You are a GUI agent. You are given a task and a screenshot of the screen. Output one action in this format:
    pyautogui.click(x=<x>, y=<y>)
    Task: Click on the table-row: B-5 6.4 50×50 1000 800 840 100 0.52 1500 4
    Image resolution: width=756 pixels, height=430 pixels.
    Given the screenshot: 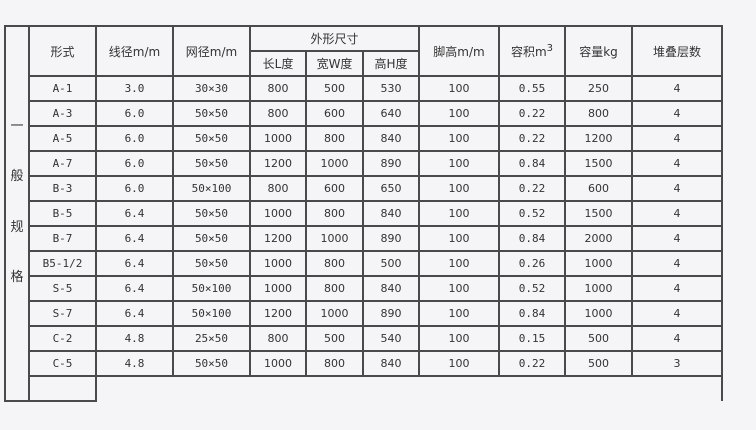 What is the action you would take?
    pyautogui.click(x=364, y=213)
    